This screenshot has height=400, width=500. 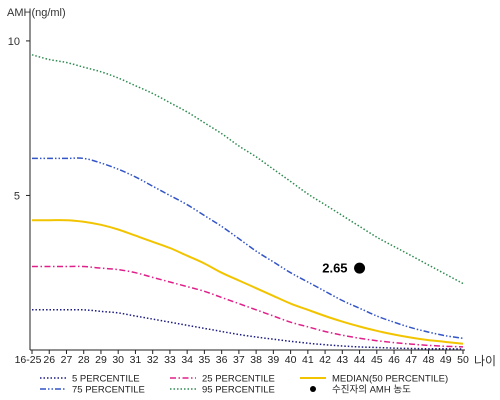 I want to click on legend-label-5-percentile: 5 PERCENTILE, so click(x=106, y=379).